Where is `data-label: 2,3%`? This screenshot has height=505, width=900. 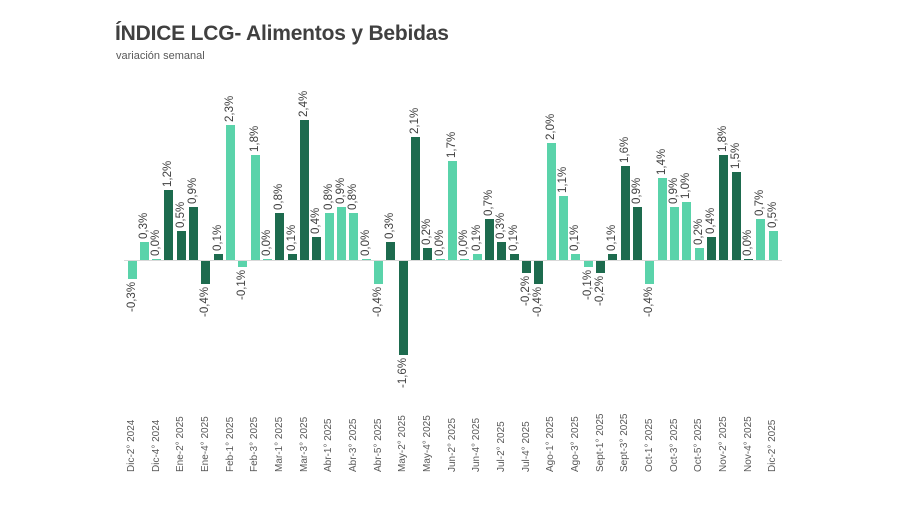 data-label: 2,3% is located at coordinates (230, 109).